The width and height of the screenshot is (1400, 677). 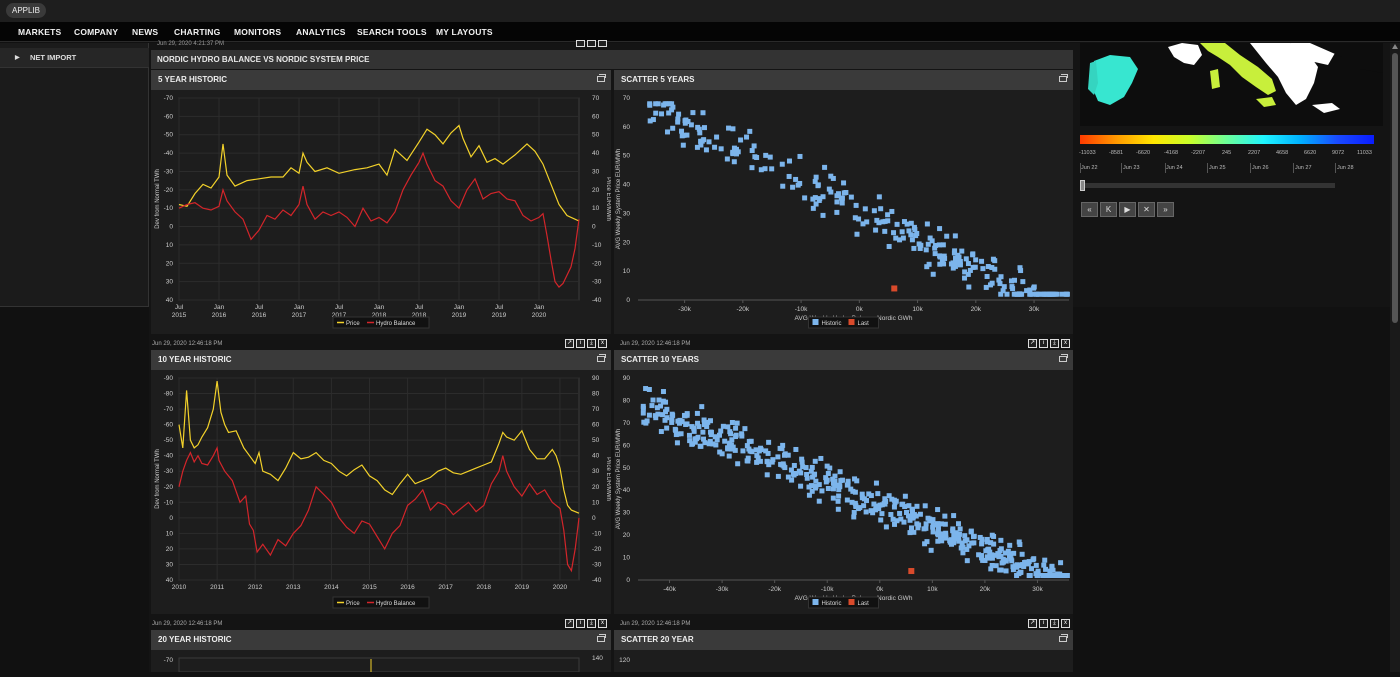 What do you see at coordinates (381, 80) in the screenshot?
I see `panel-title: 5 YEAR HISTORIC` at bounding box center [381, 80].